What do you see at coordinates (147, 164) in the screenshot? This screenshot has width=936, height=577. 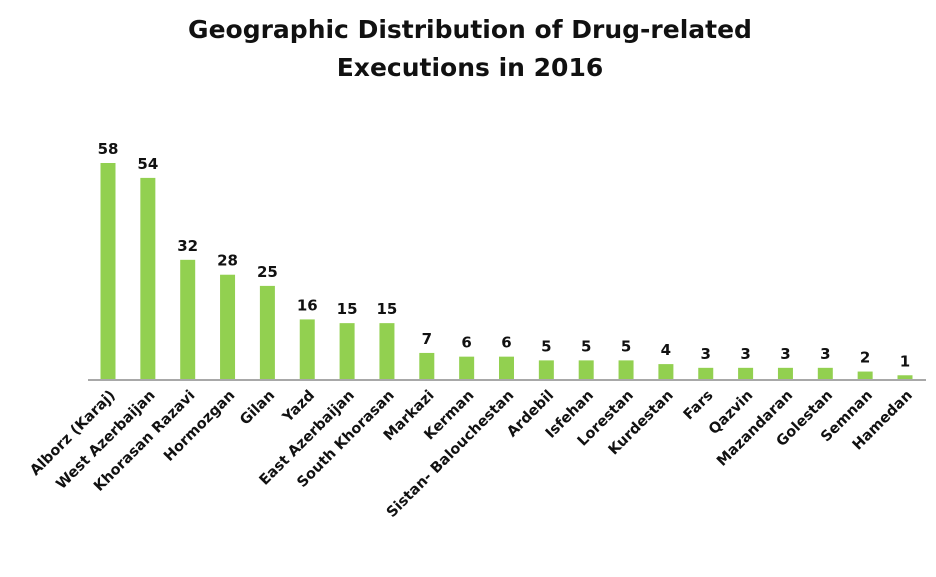 I see `data-label: 54` at bounding box center [147, 164].